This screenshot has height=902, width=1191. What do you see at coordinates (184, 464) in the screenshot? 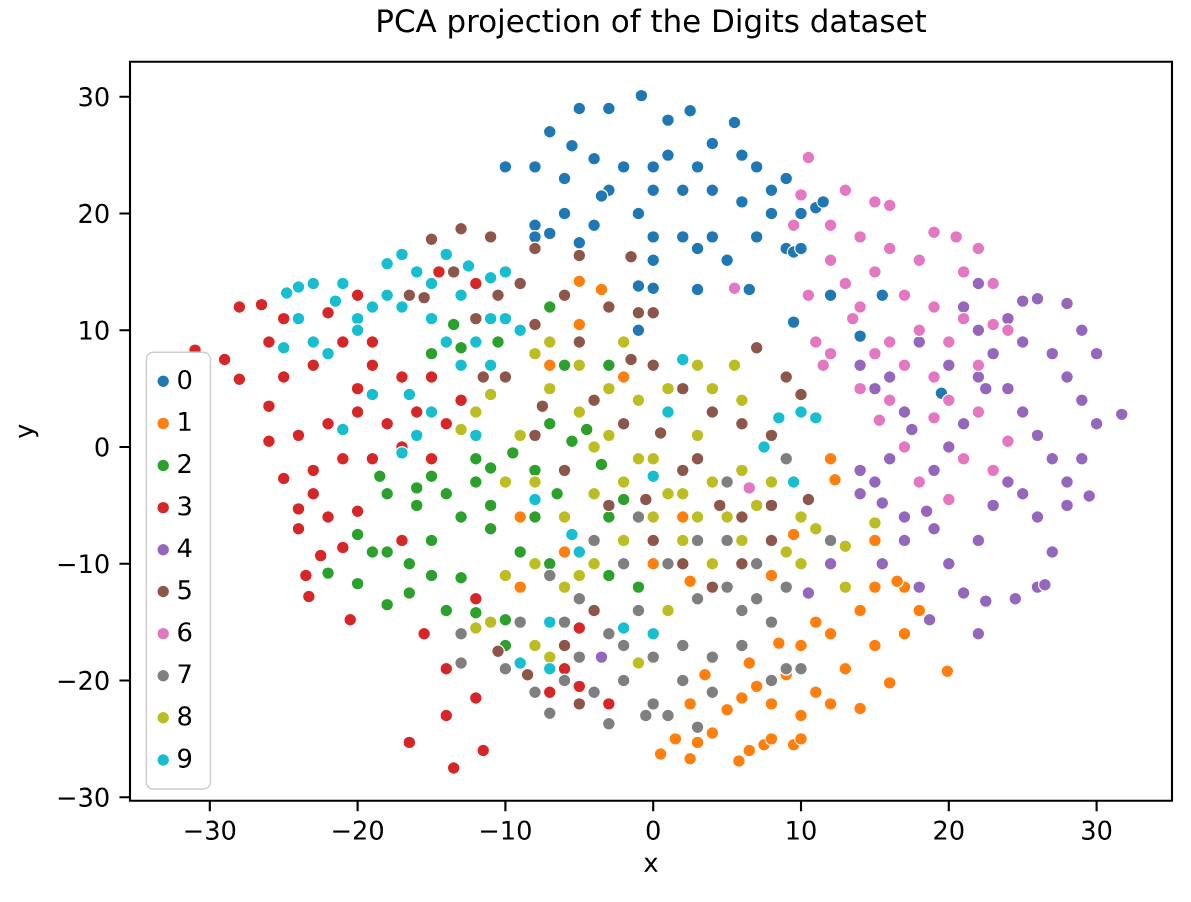
I see `legend-label: 2` at bounding box center [184, 464].